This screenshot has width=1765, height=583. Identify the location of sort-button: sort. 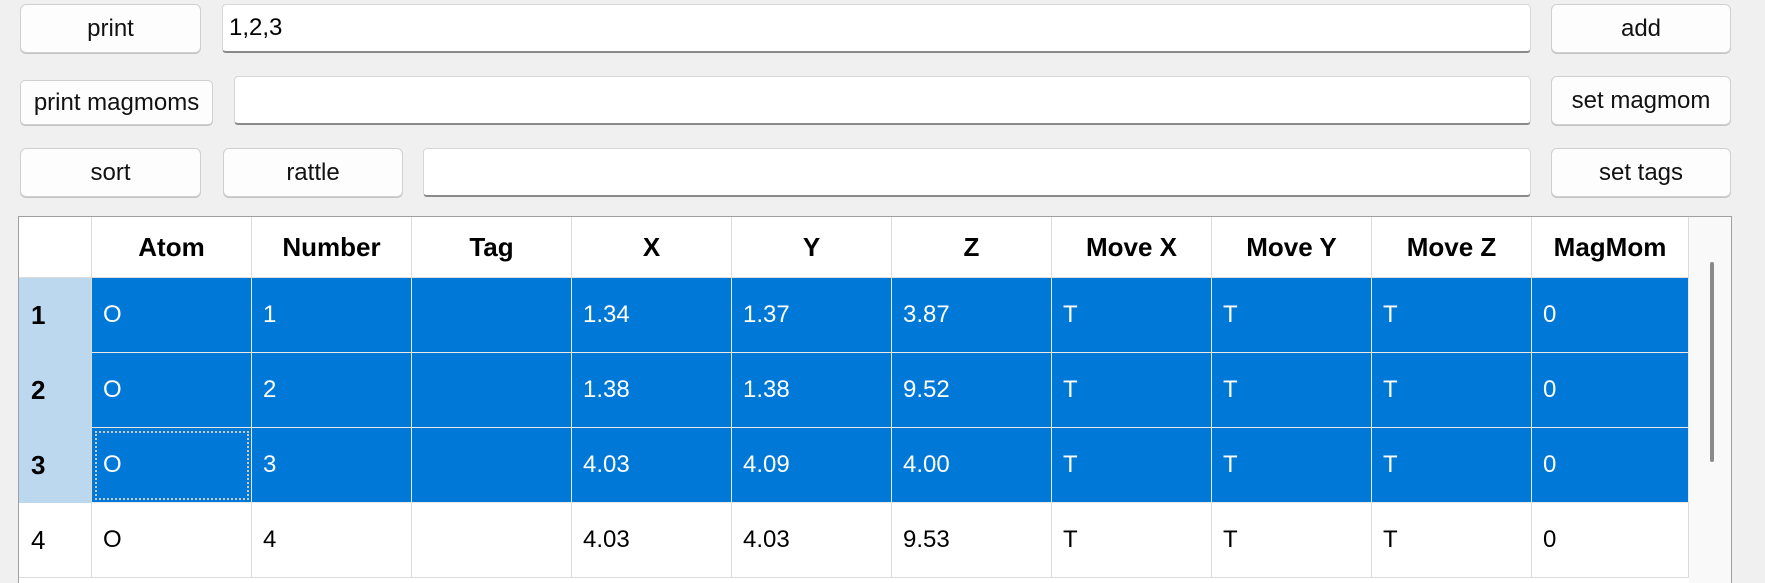
(110, 172).